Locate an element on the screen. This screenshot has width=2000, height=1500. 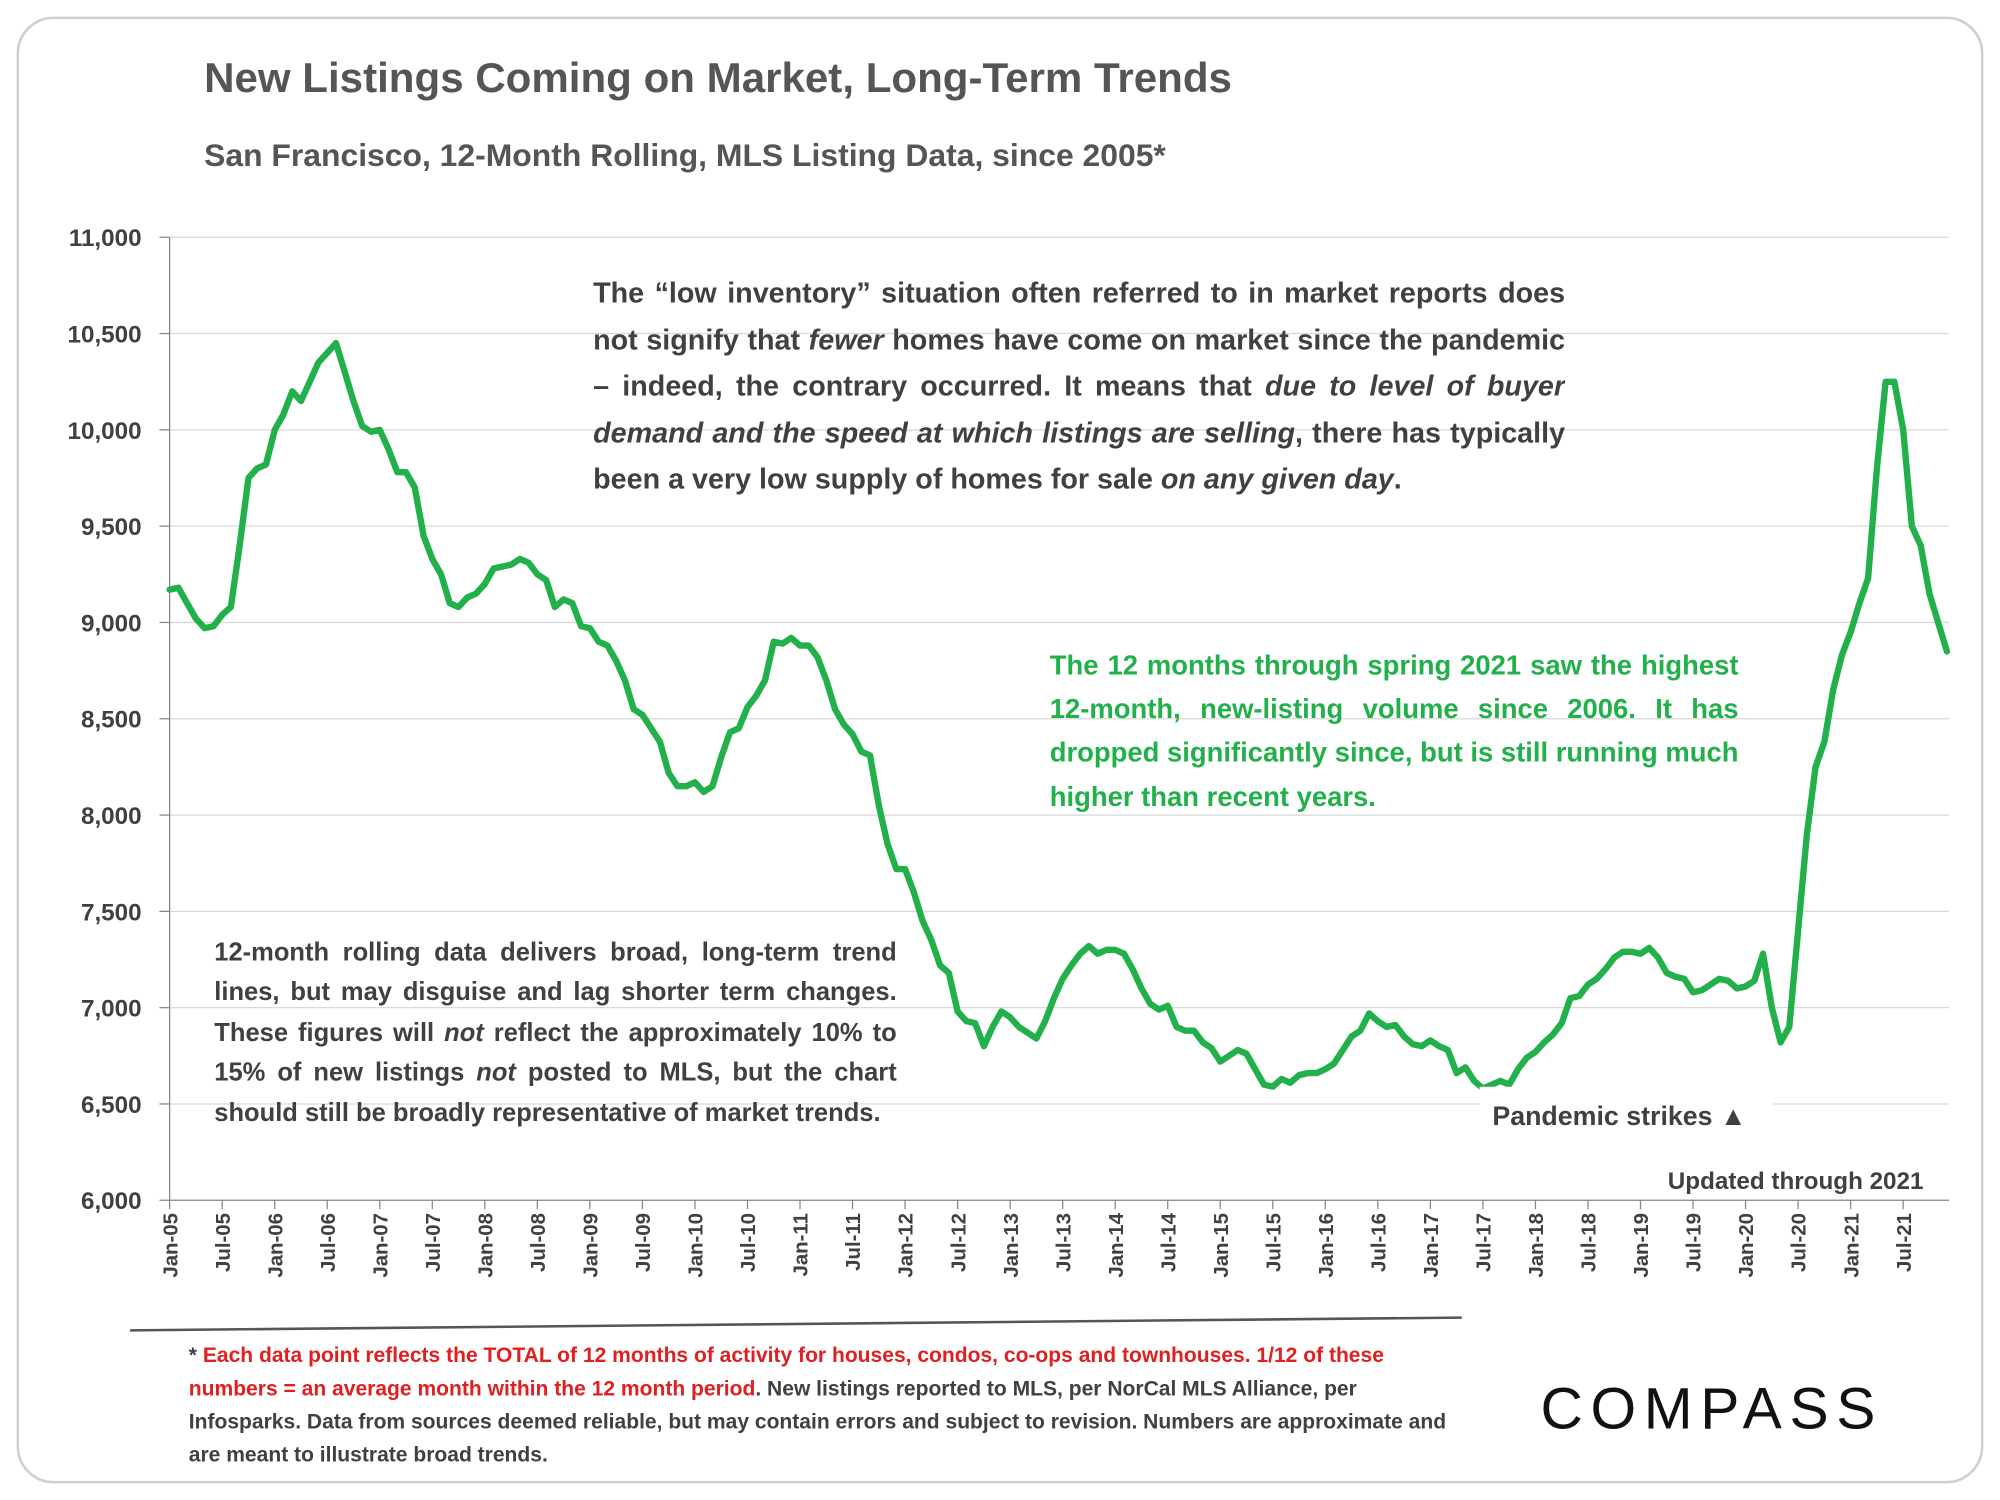
x-tick-label: Jan-18 is located at coordinates (1537, 1245).